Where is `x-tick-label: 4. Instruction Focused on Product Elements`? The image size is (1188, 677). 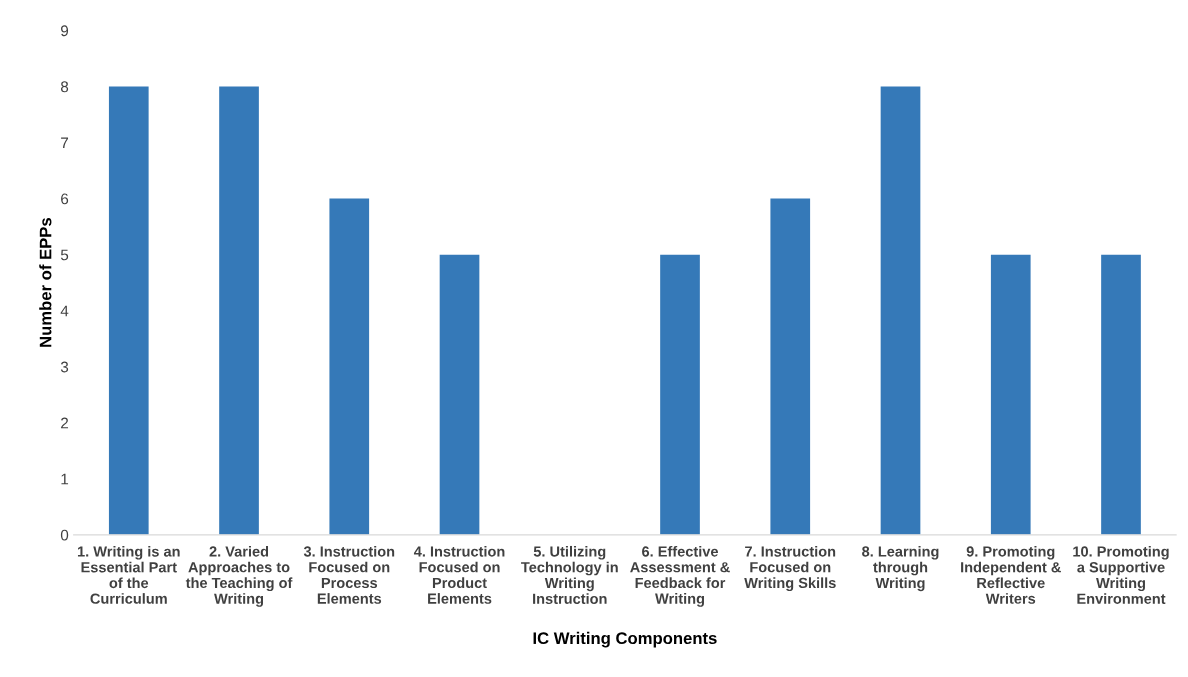 x-tick-label: 4. Instruction Focused on Product Elements is located at coordinates (459, 574).